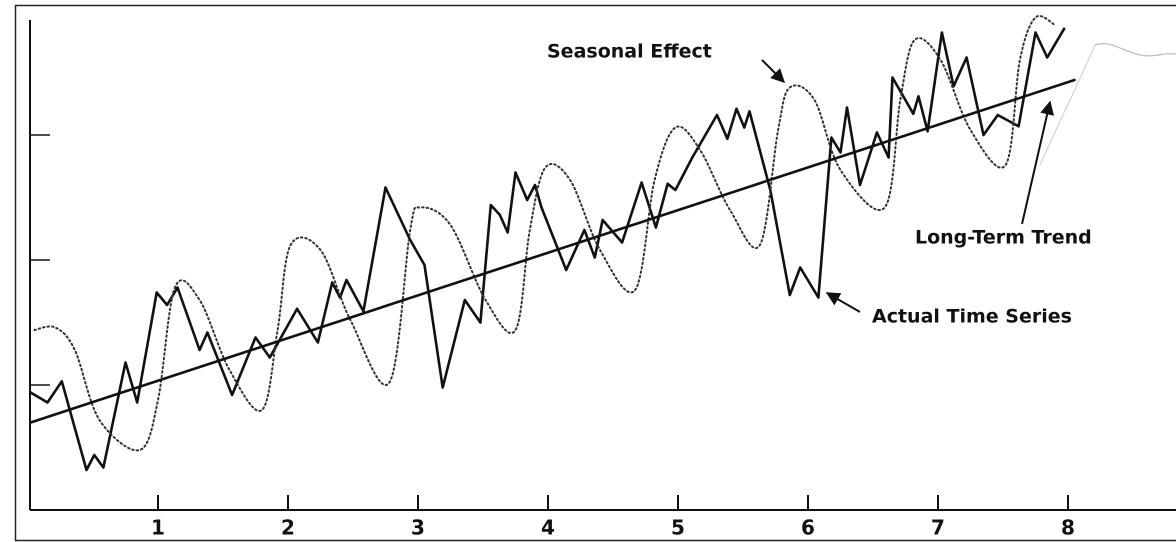  What do you see at coordinates (1068, 528) in the screenshot?
I see `x-tick-label: 8` at bounding box center [1068, 528].